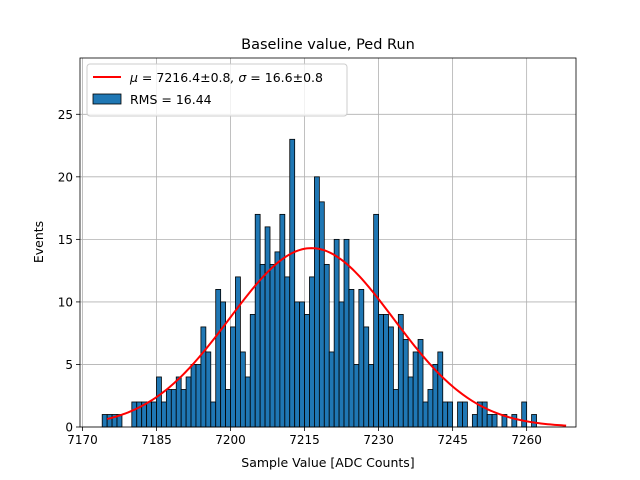  What do you see at coordinates (304, 440) in the screenshot?
I see `x-tick-label: 7215` at bounding box center [304, 440].